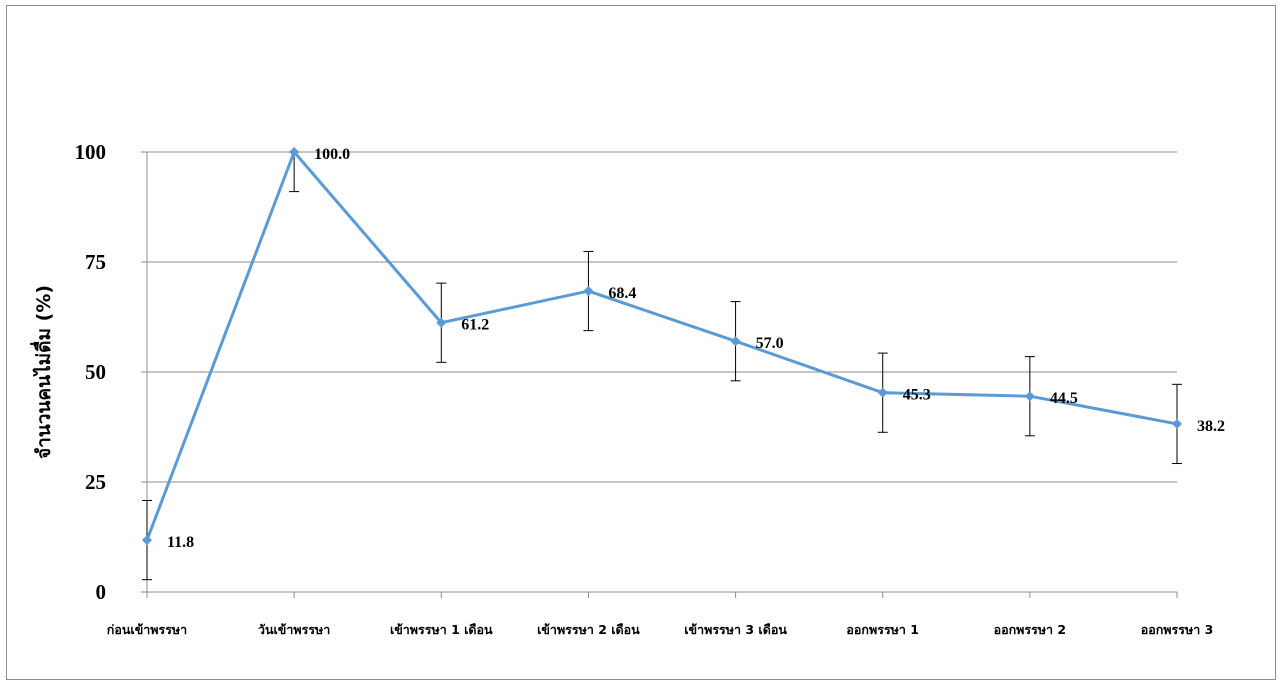 This screenshot has width=1283, height=686. I want to click on data-label: 38.2, so click(1211, 426).